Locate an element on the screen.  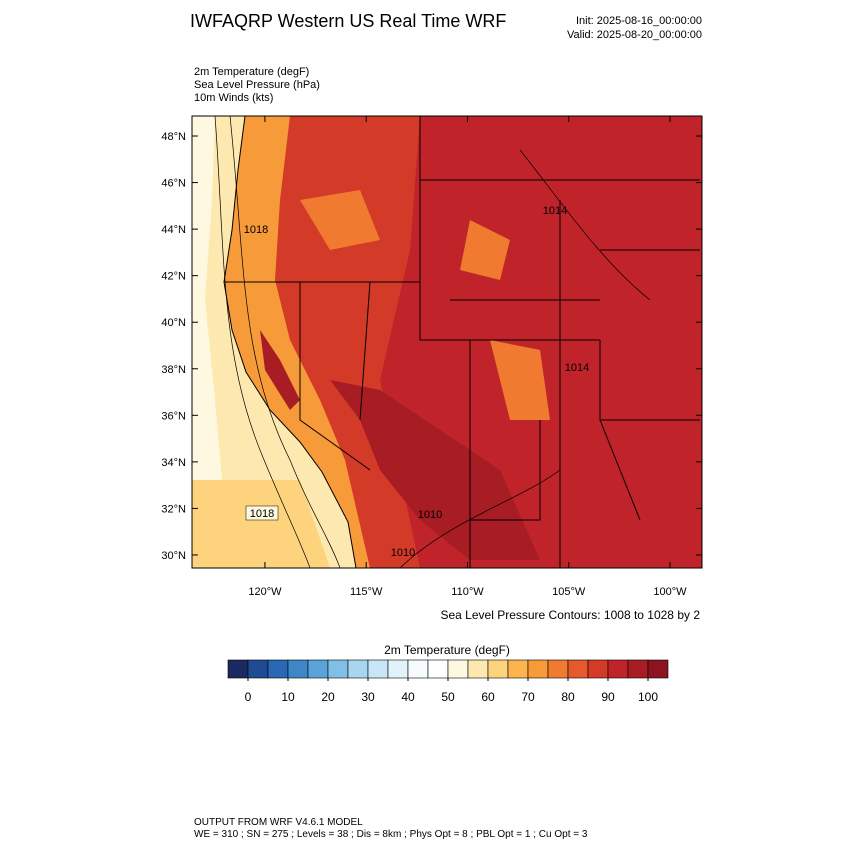
lat-label: 30°N is located at coordinates (173, 556).